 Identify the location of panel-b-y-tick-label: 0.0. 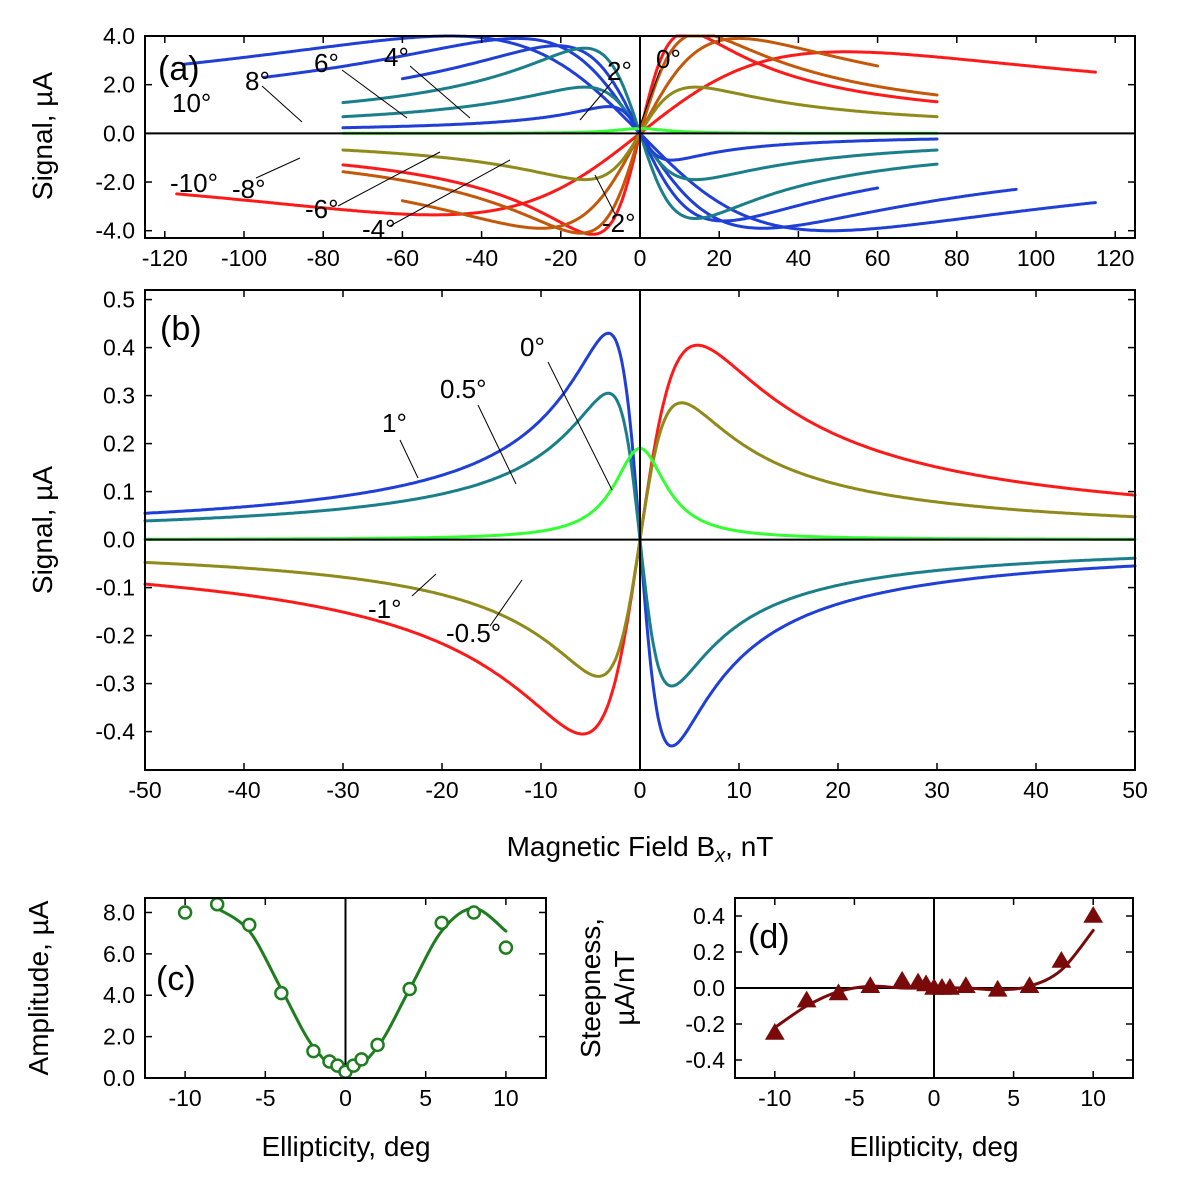
(119, 540).